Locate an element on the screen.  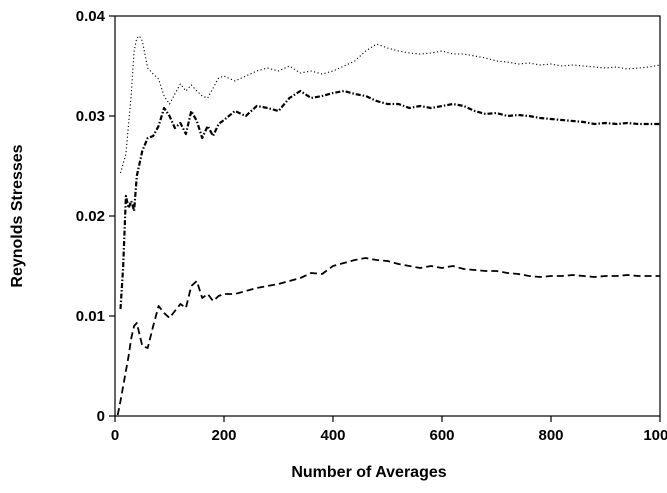
x-tick-label: 400 is located at coordinates (332, 435).